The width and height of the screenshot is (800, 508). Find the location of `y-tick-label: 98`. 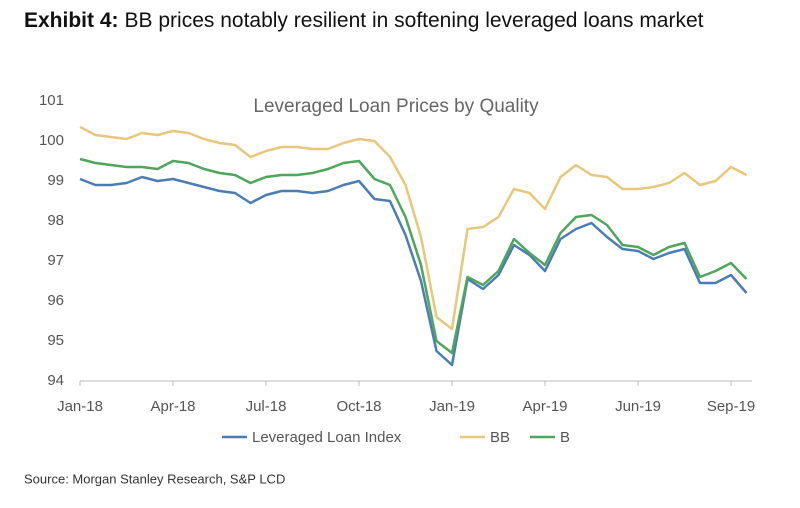

y-tick-label: 98 is located at coordinates (55, 220).